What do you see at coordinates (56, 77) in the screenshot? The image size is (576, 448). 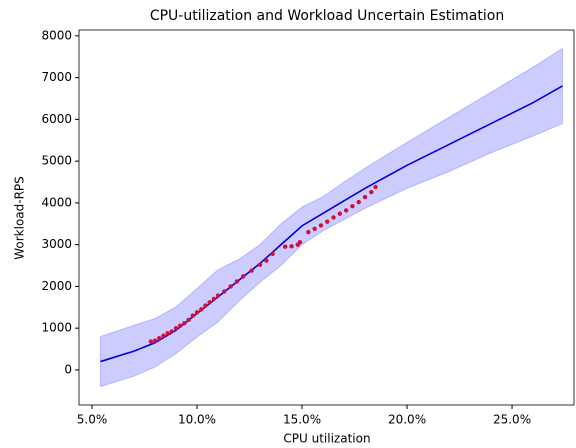 I see `y-tick-label: 7000` at bounding box center [56, 77].